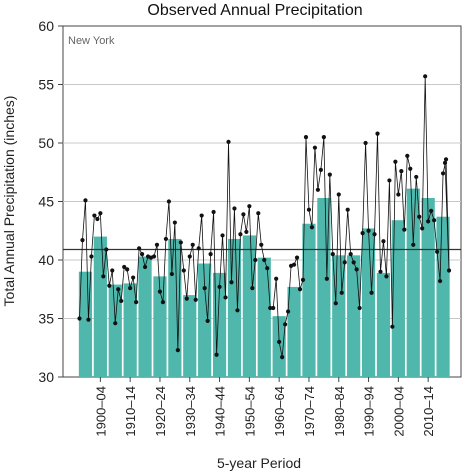 The image size is (470, 475). Describe the element at coordinates (9, 201) in the screenshot. I see `y-axis-label: Total Annual Precipitation (inches)` at that location.